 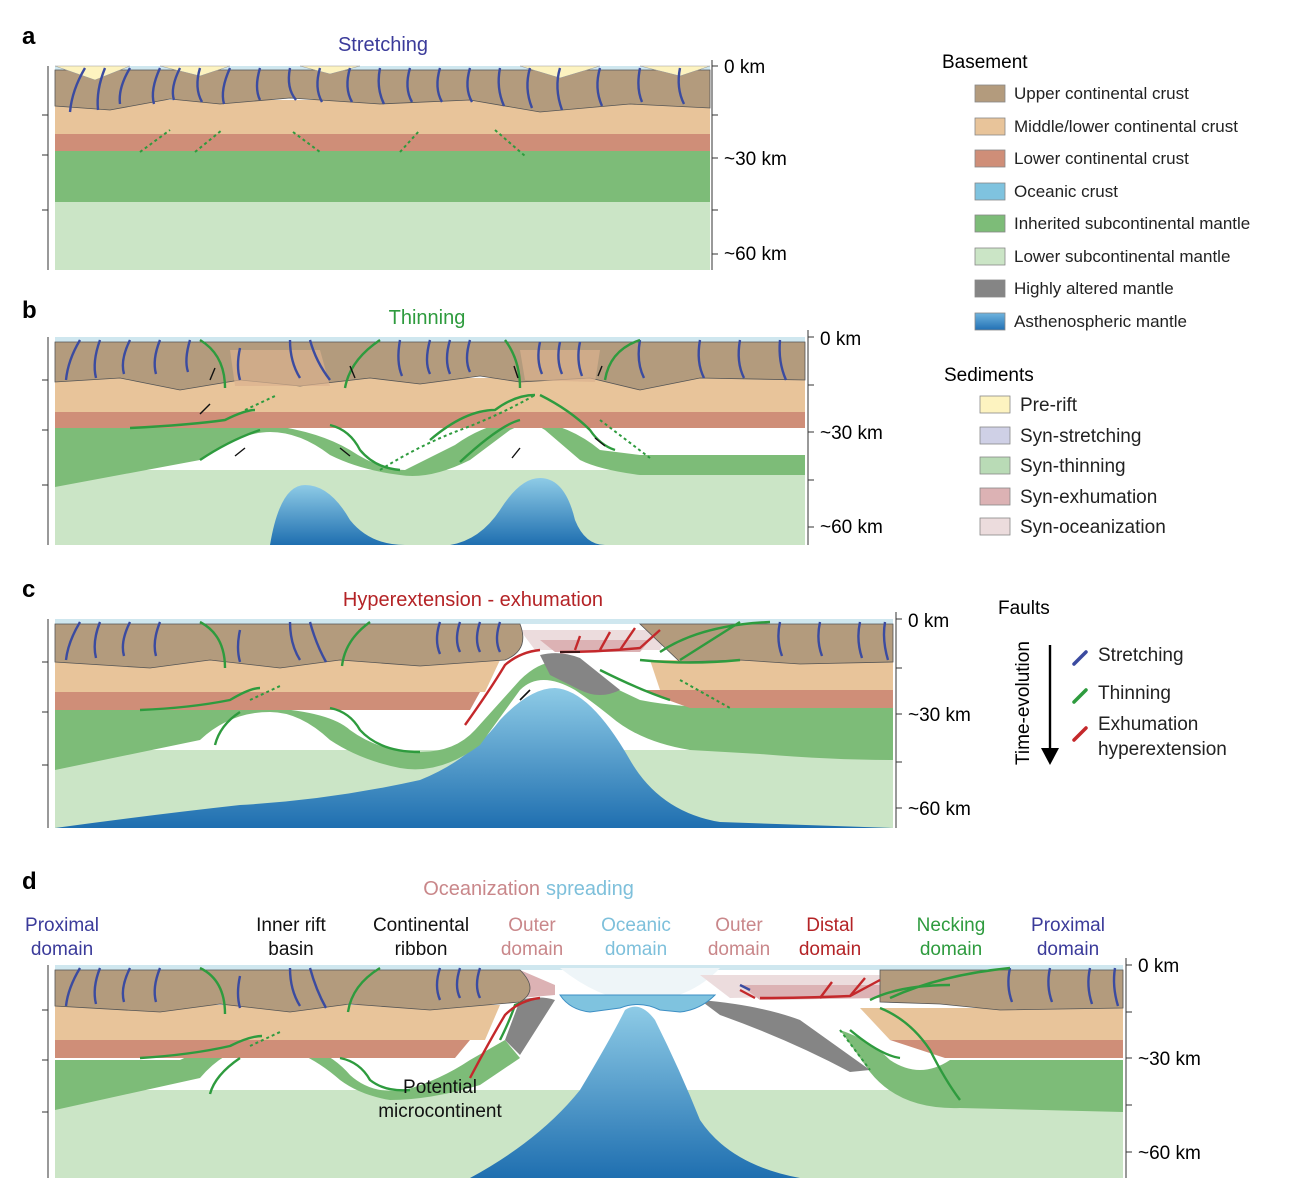 What do you see at coordinates (481, 889) in the screenshot?
I see `panel-d-title-part1: Oceanization` at bounding box center [481, 889].